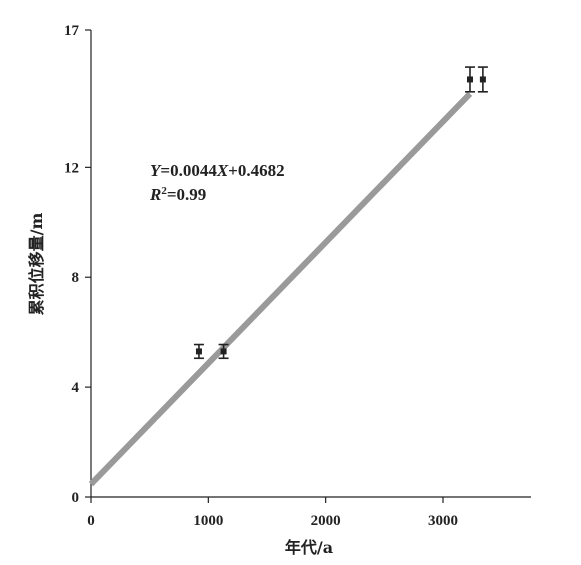 The height and width of the screenshot is (565, 581). I want to click on y-tick-label: 4, so click(76, 388).